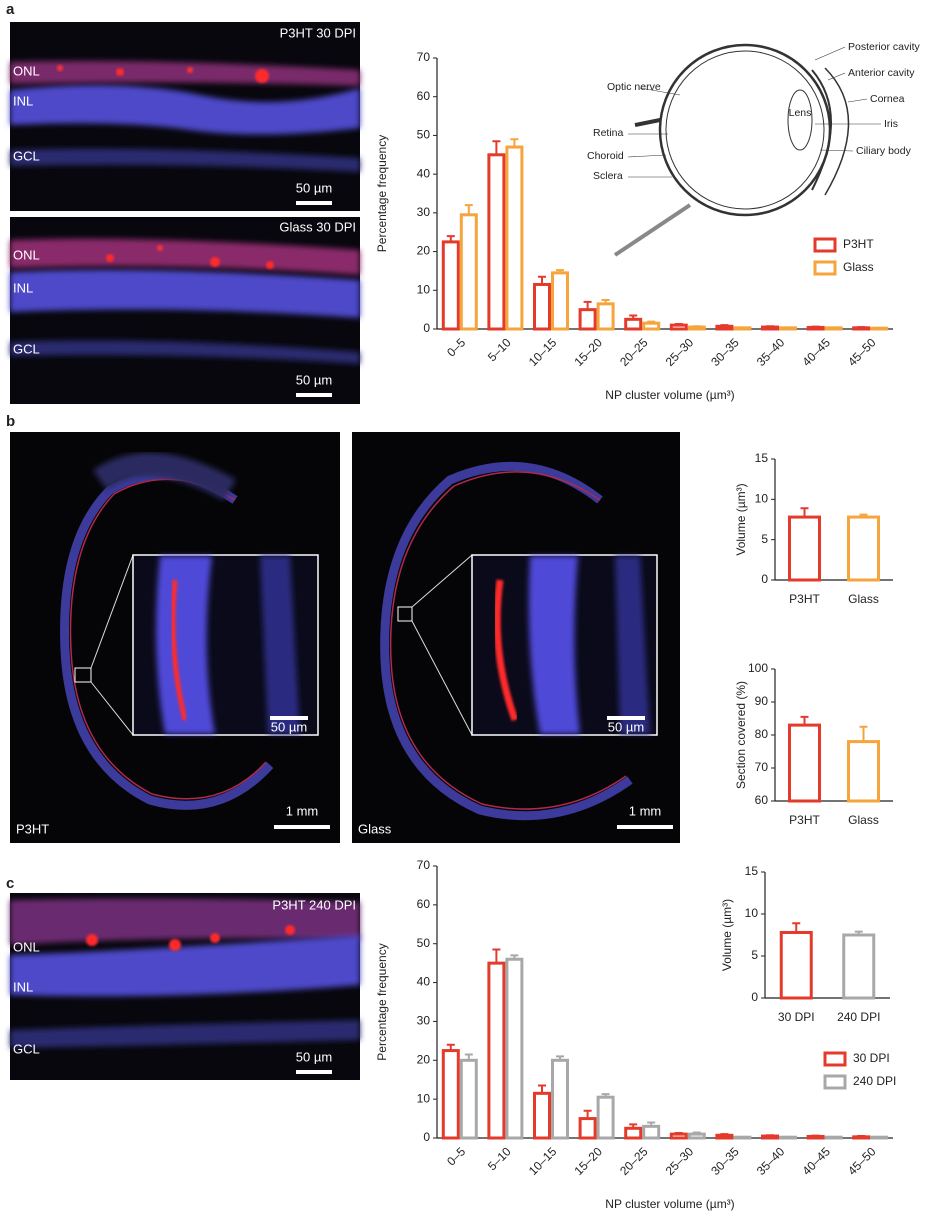  What do you see at coordinates (543, 1161) in the screenshot?
I see `x-tick-label: 10–15` at bounding box center [543, 1161].